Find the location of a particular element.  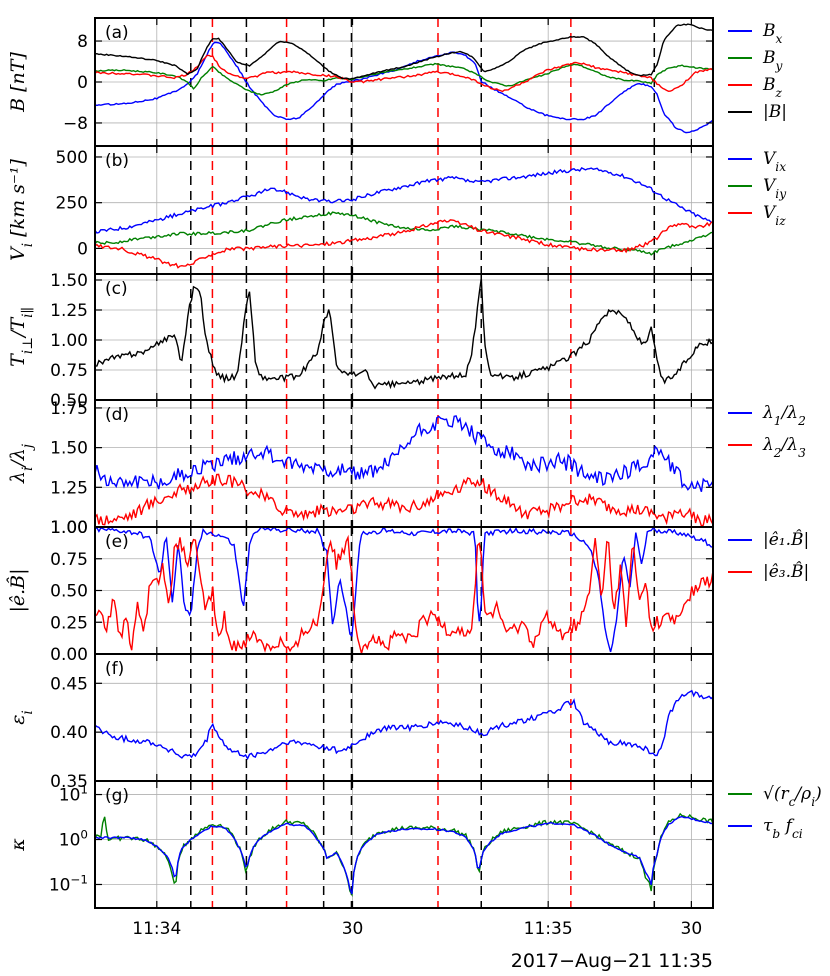

y-tick-label: 0.35 is located at coordinates (69, 782).